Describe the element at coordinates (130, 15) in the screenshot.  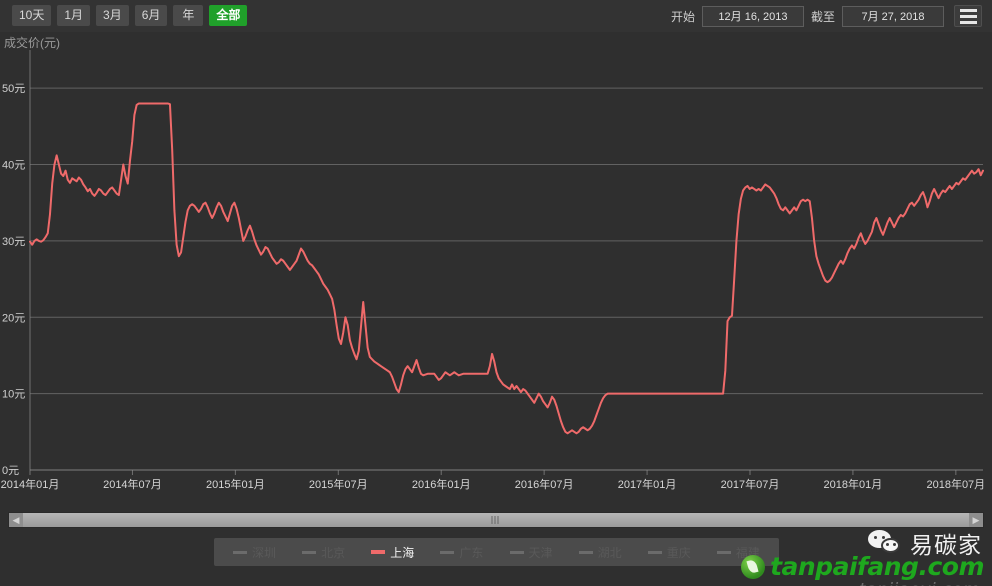
I see `range-button-group: 10天 1月 3月 6月年全部` at that location.